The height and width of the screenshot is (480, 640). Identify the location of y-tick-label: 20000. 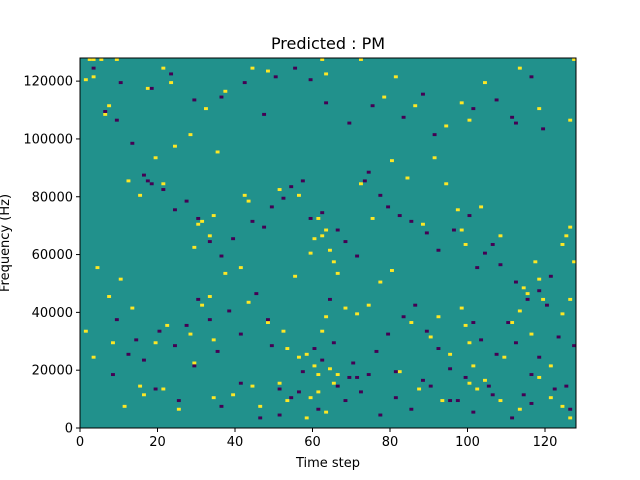
(52, 371).